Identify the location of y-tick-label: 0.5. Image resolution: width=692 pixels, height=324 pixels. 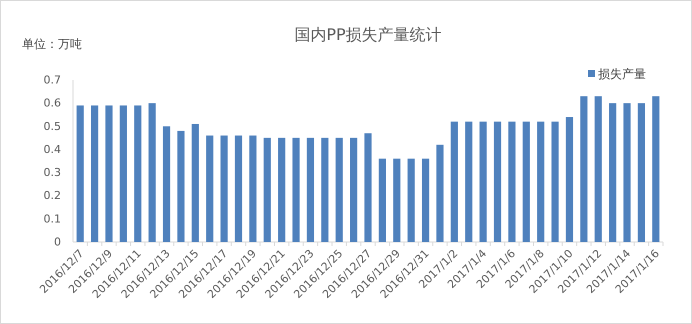
(52, 126).